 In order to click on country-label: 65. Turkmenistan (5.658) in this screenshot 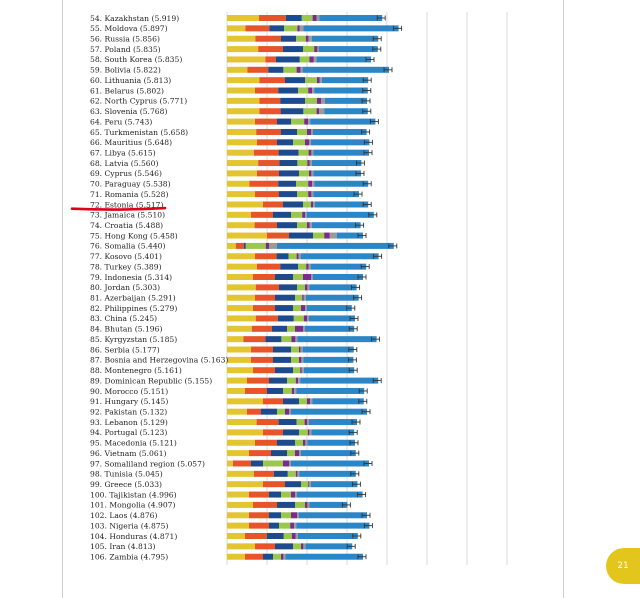, I will do `click(139, 132)`.